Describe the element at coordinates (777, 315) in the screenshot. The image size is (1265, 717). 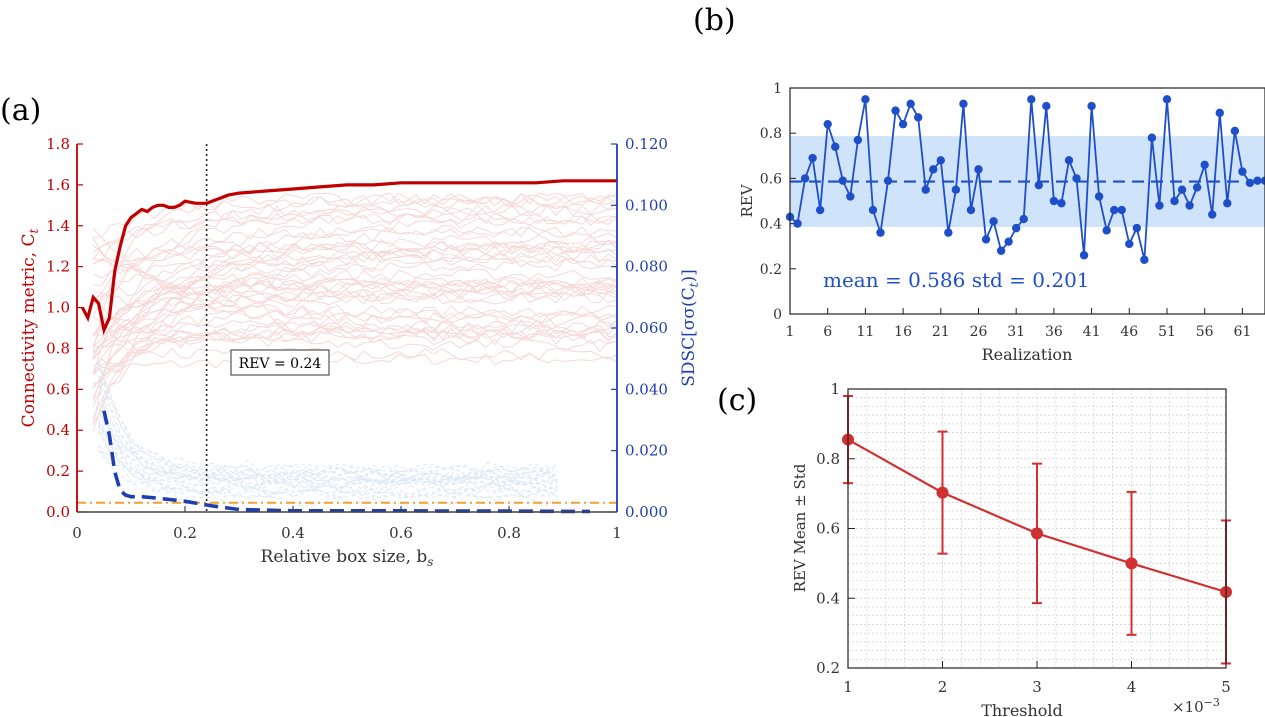
I see `y-tick-label: 0` at that location.